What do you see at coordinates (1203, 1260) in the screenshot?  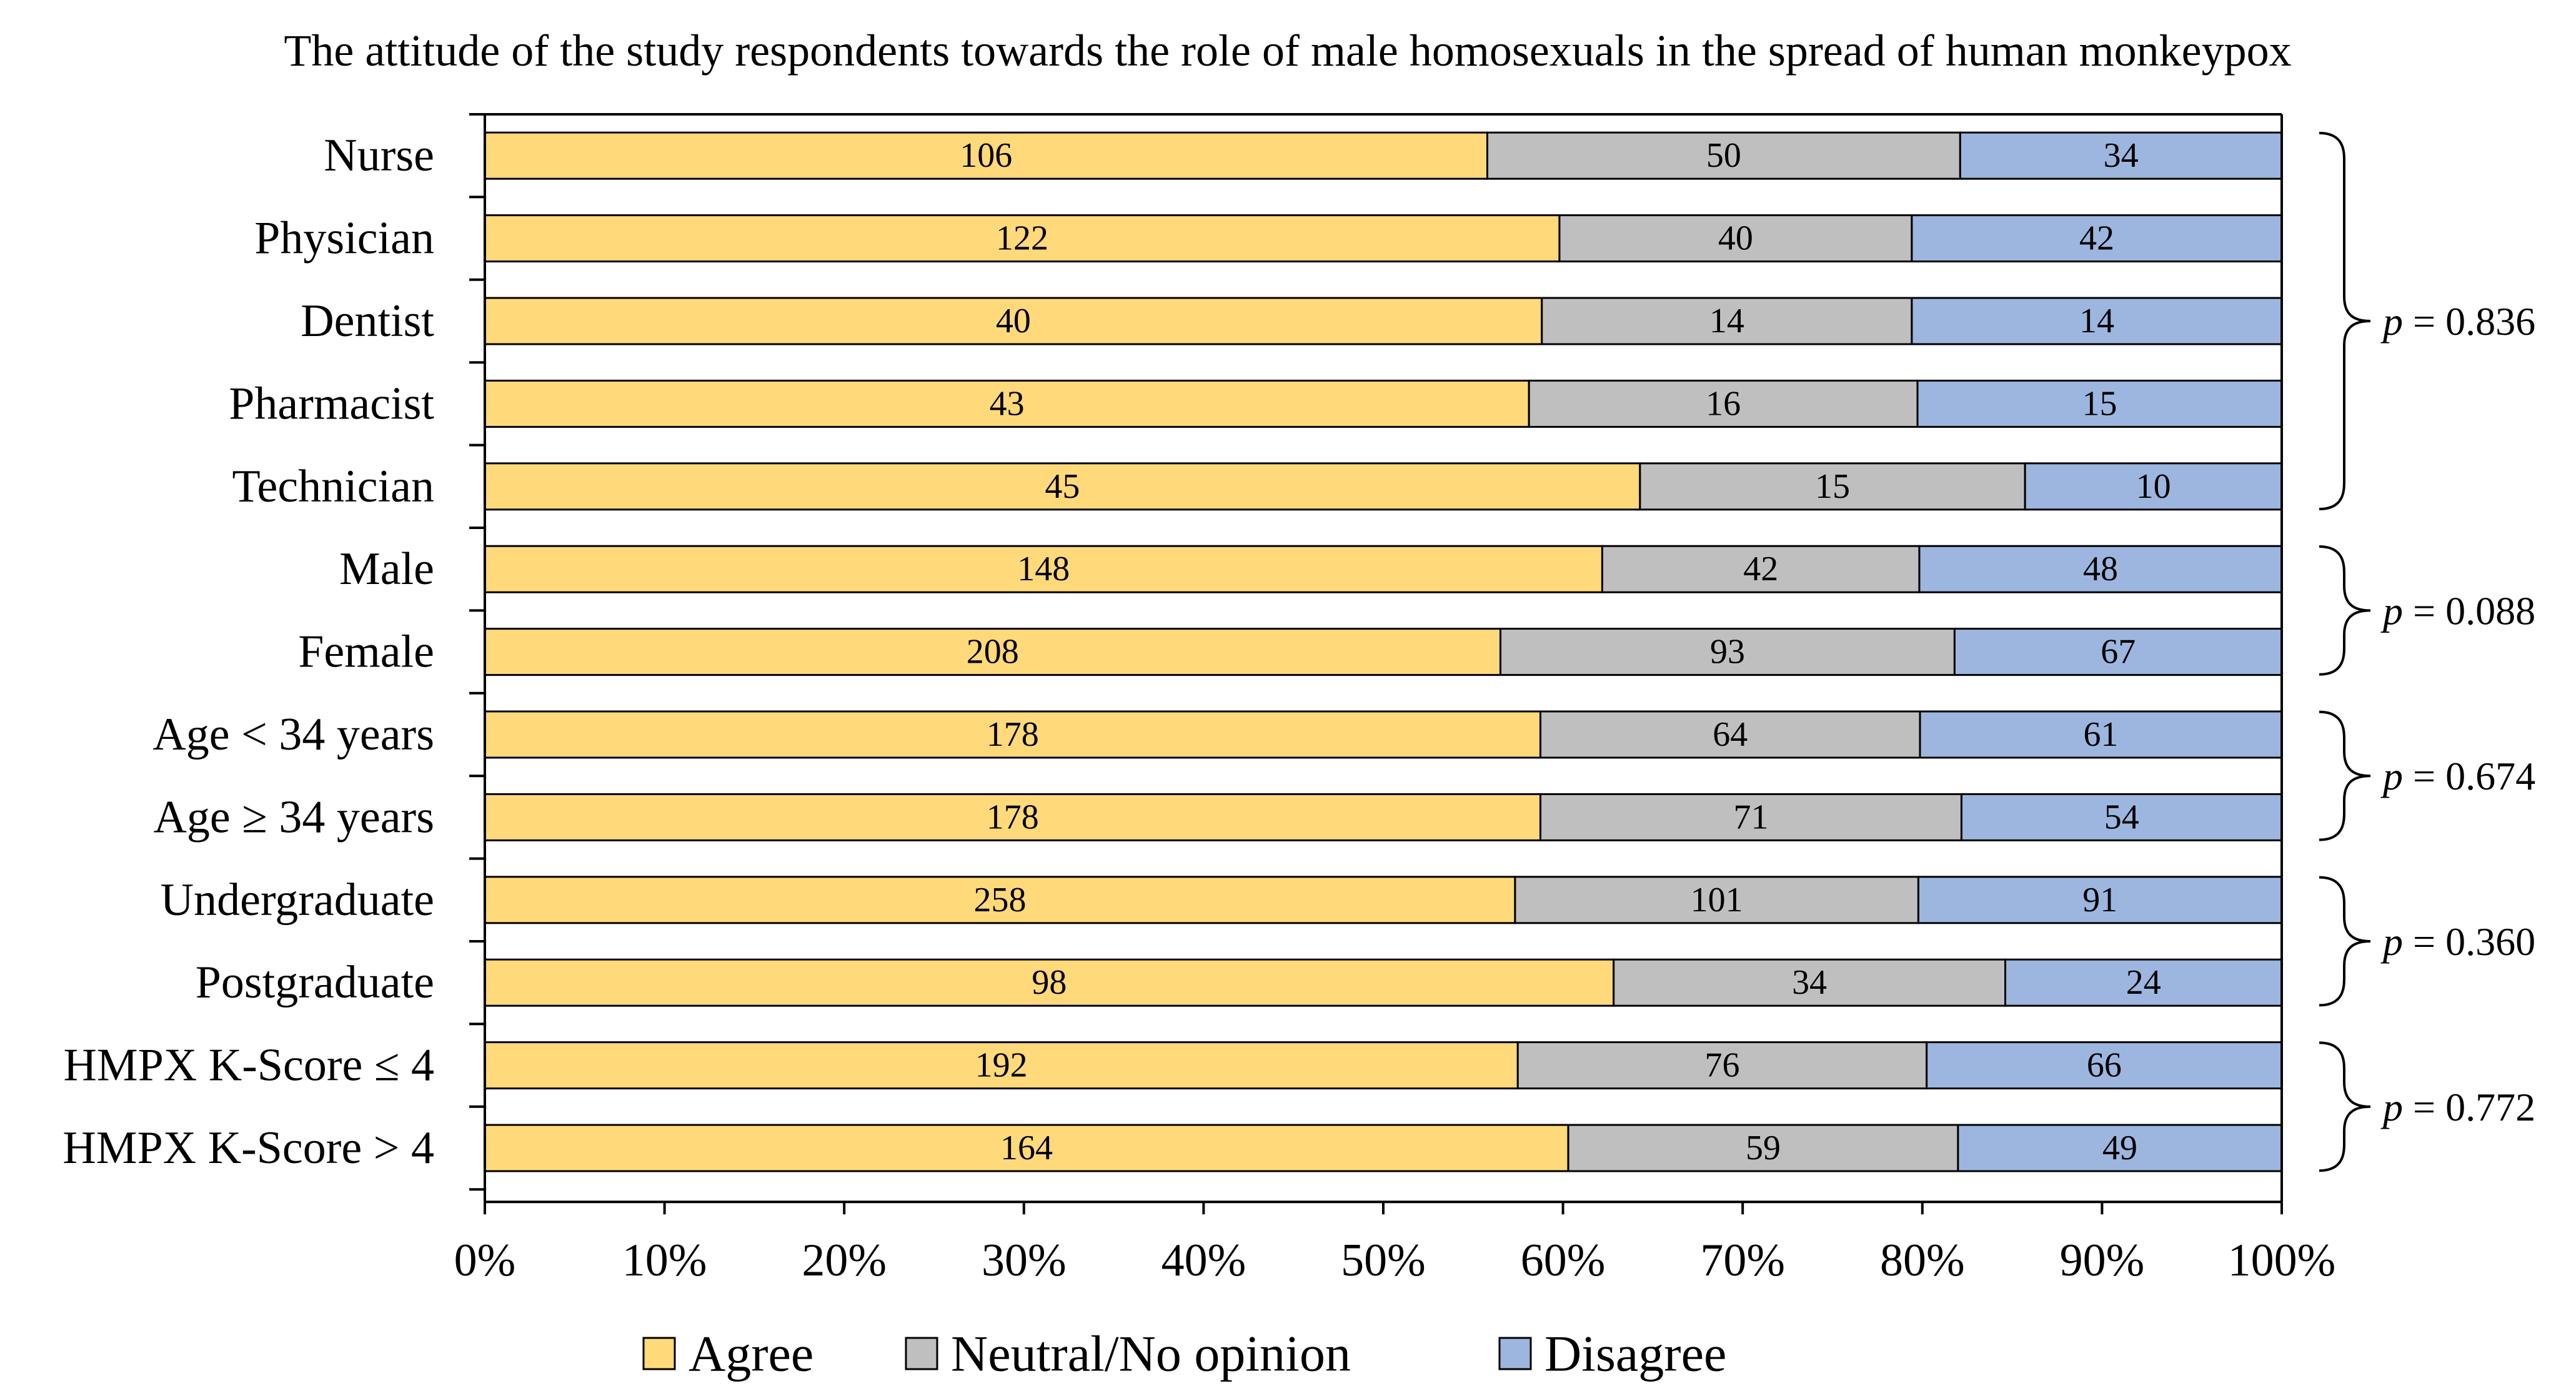 I see `x-tick-label: 40%` at bounding box center [1203, 1260].